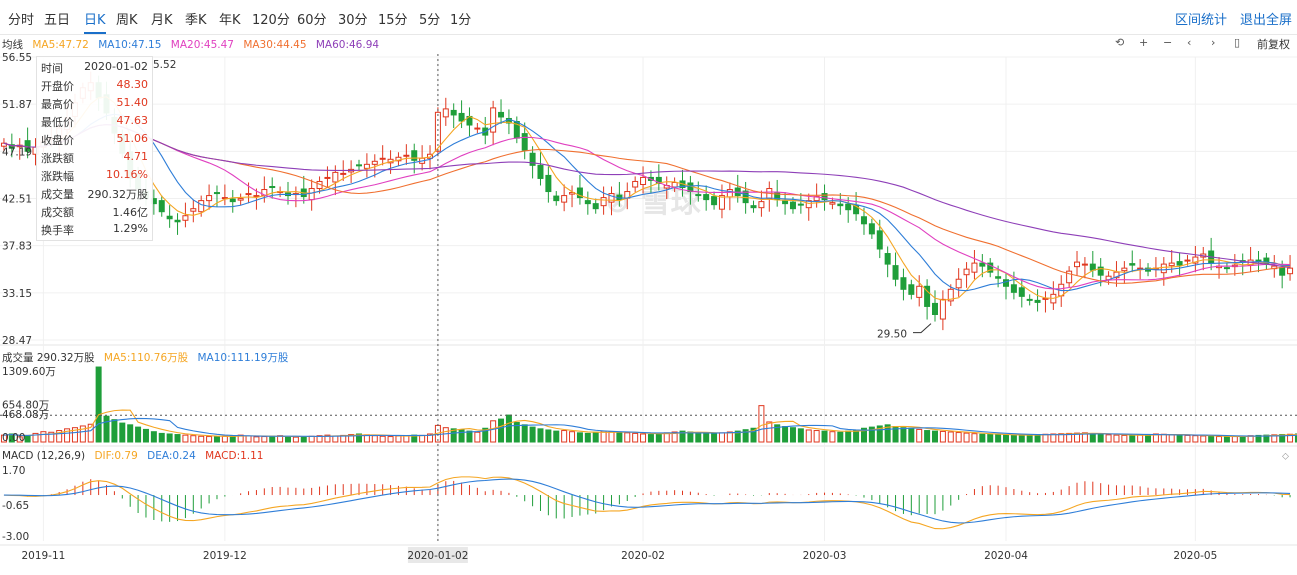  What do you see at coordinates (132, 138) in the screenshot?
I see `tooltip-value: 51.06` at bounding box center [132, 138].